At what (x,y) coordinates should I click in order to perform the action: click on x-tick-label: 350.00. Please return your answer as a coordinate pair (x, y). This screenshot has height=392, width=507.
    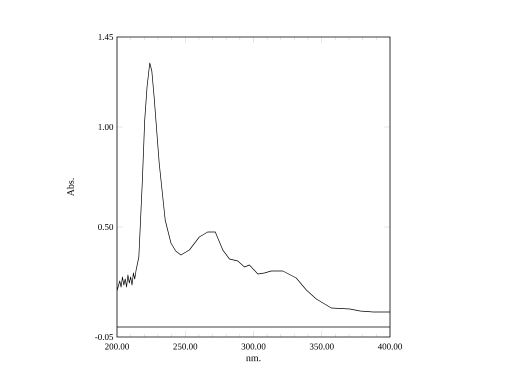
    Looking at the image, I should click on (322, 347).